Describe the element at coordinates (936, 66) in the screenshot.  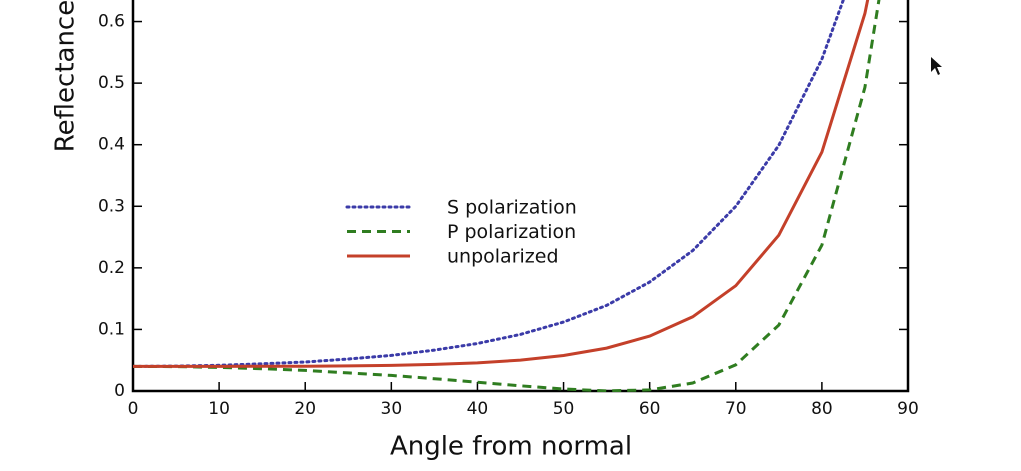
I see `mouse-cursor` at that location.